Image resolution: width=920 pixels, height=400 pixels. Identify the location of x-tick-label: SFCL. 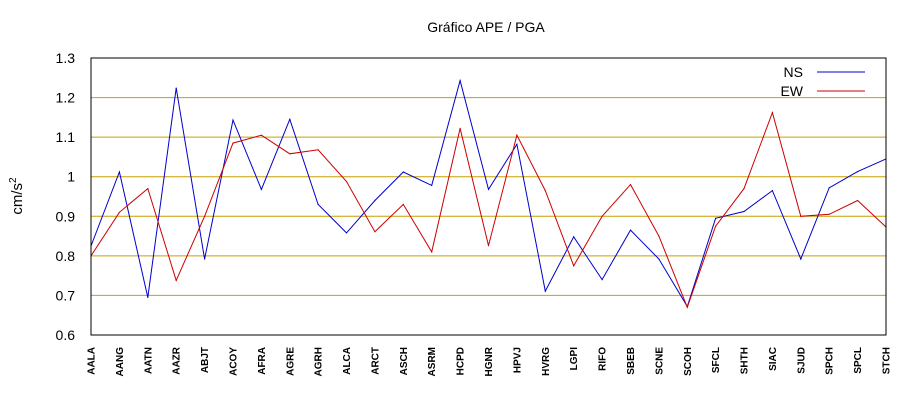
(716, 360).